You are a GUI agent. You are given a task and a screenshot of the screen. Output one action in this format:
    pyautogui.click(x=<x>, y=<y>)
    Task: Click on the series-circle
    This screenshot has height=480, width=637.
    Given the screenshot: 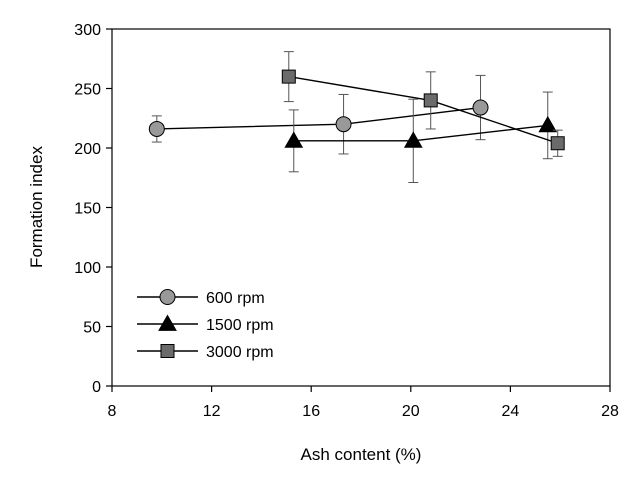 What is the action you would take?
    pyautogui.click(x=318, y=114)
    